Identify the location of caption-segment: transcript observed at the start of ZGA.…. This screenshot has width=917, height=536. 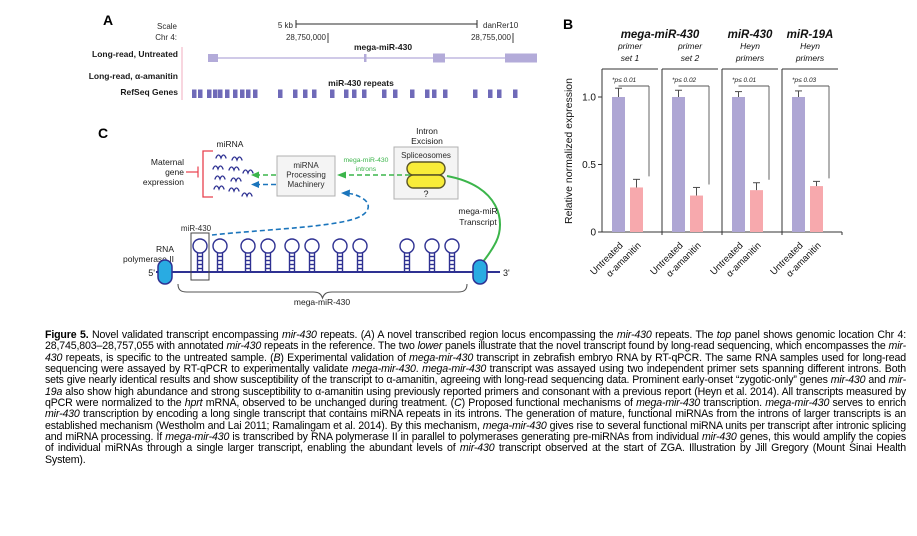
(475, 454).